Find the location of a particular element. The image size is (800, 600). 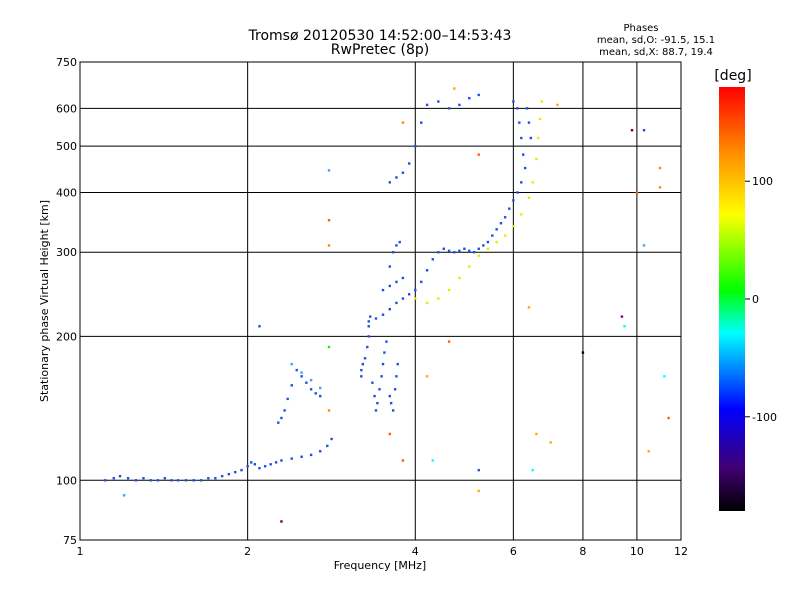

phase-summary-o: mean, sd,O: -91.5, 15.1 is located at coordinates (656, 40).